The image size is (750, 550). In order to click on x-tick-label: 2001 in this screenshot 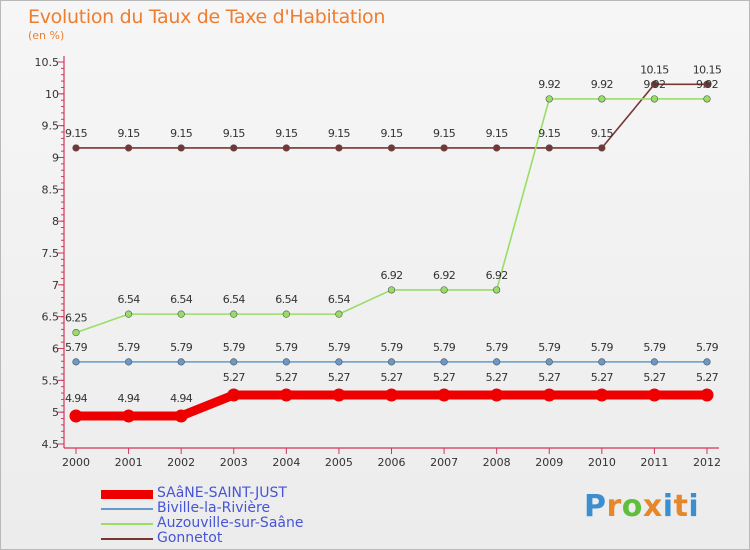, I will do `click(129, 462)`.